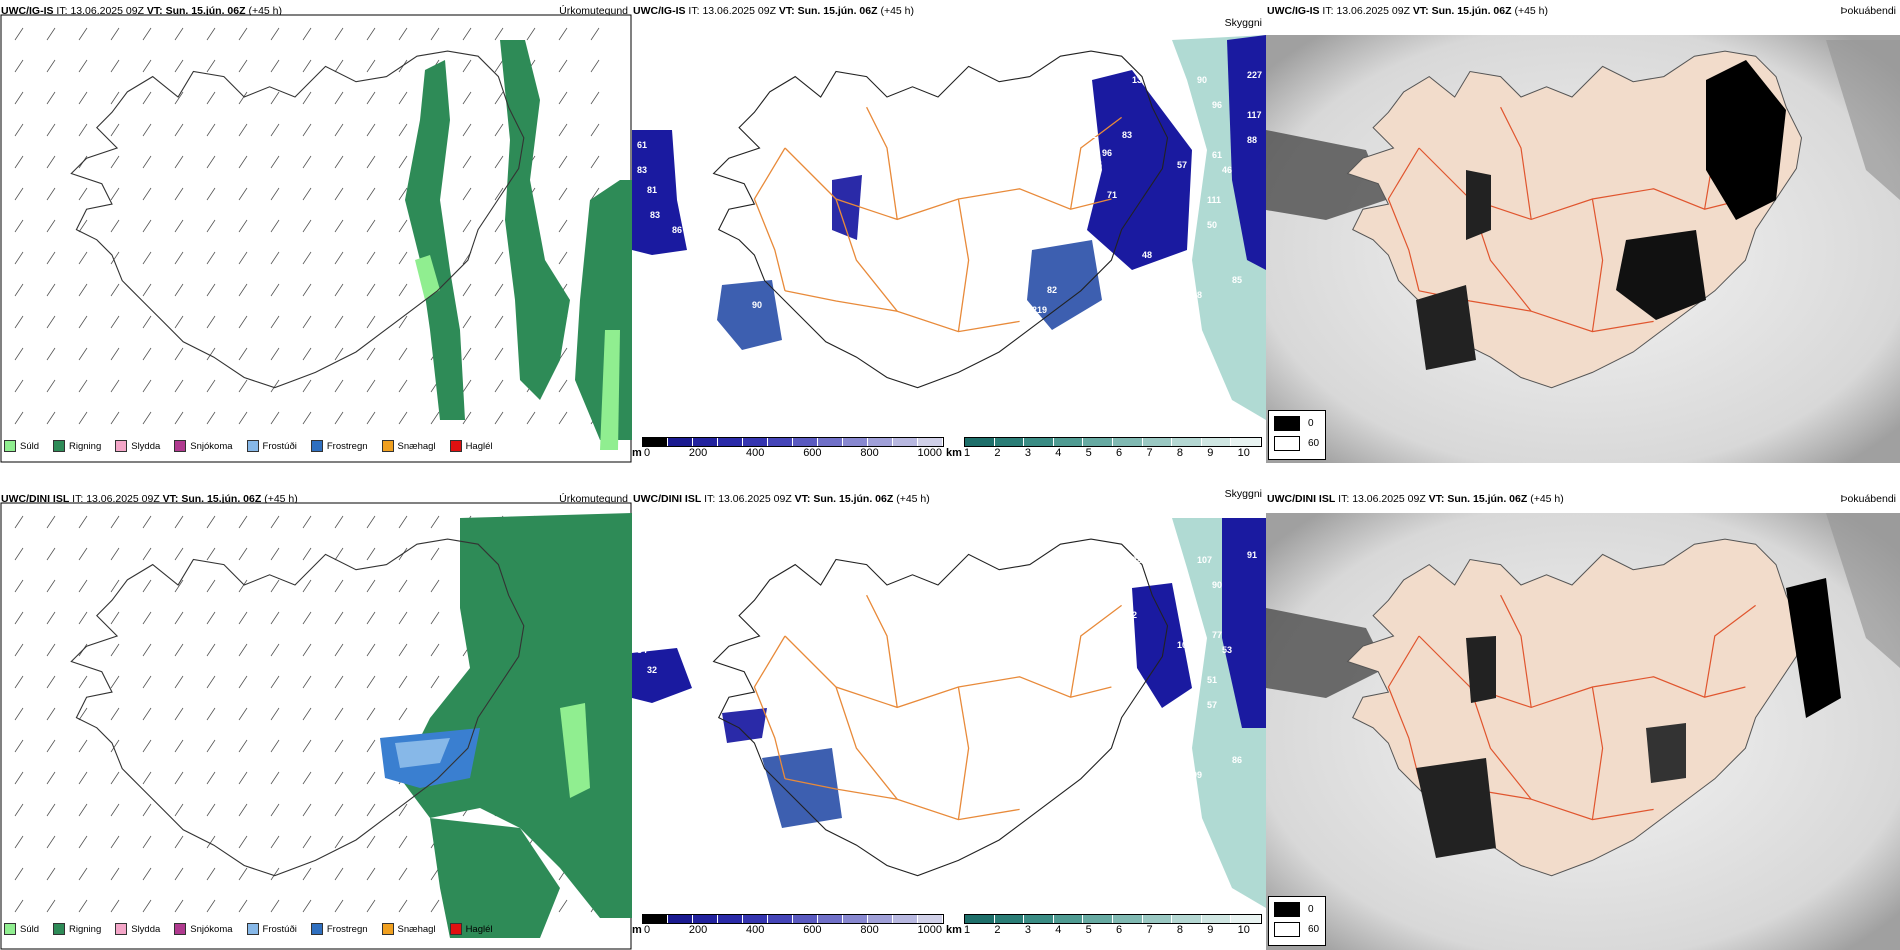 The image size is (1900, 950). Describe the element at coordinates (954, 453) in the screenshot. I see `visibility-unit: km` at that location.